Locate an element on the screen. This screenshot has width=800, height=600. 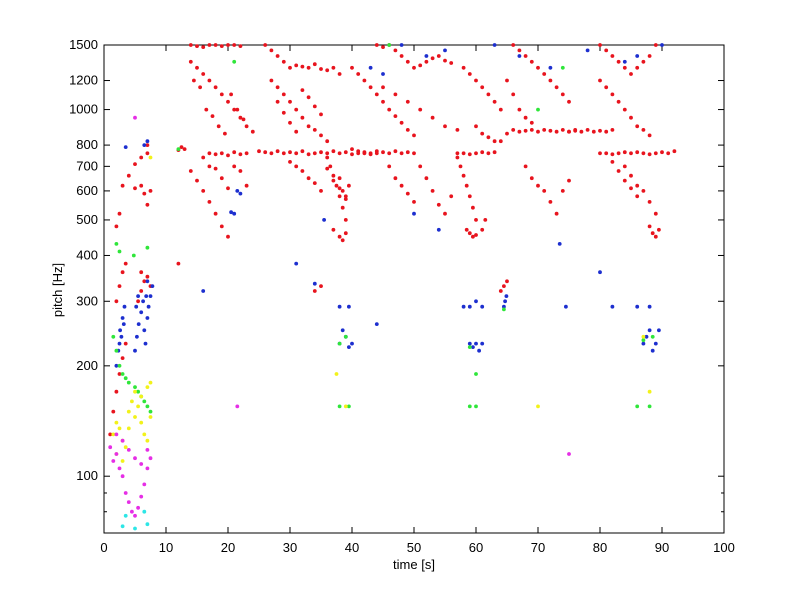
x-tick-label: 100 is located at coordinates (724, 547).